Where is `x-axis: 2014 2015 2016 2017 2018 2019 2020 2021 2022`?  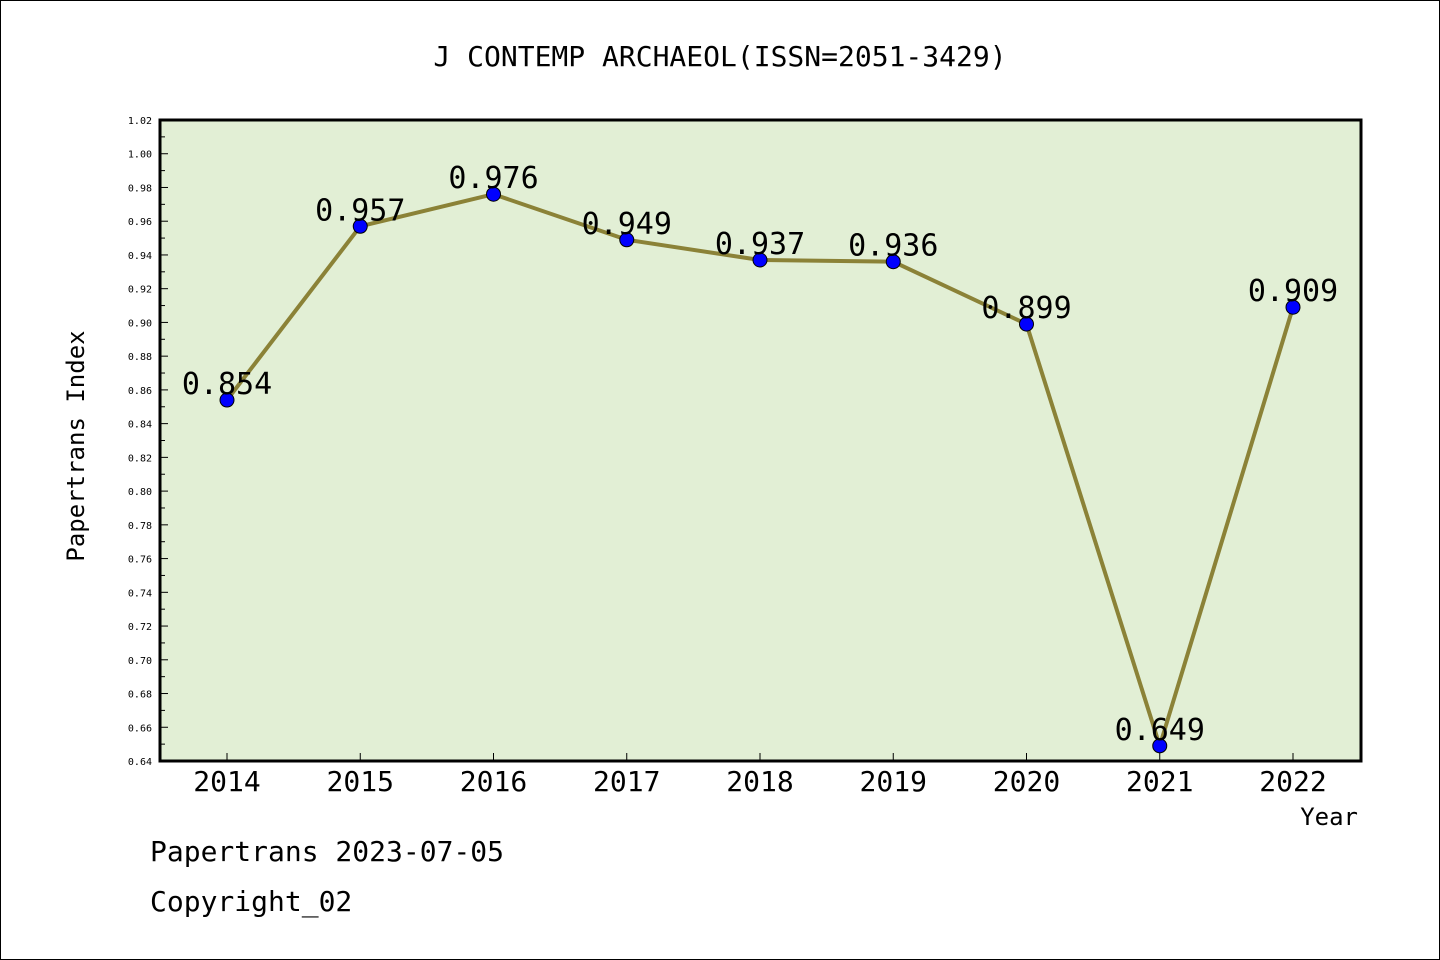
x-axis: 2014 2015 2016 2017 2018 2019 2020 2021 2022 is located at coordinates (760, 775).